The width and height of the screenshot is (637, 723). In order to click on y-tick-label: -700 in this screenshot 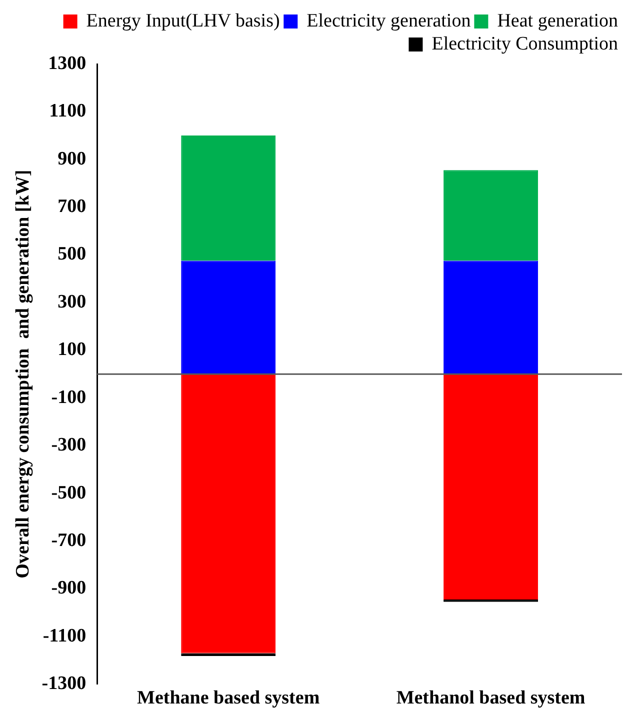, I will do `click(68, 540)`.